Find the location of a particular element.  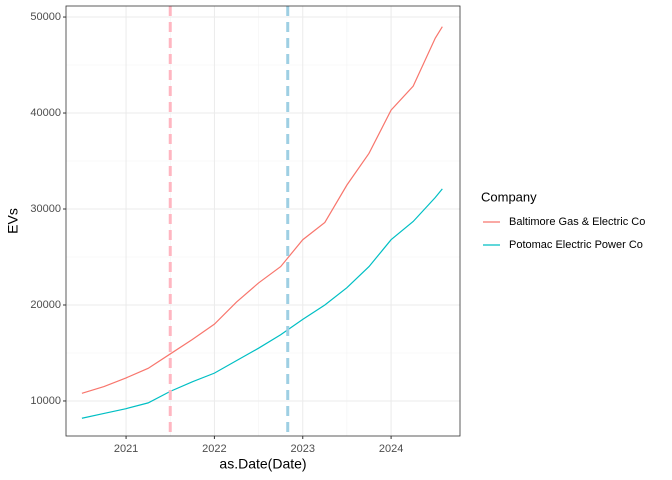

y-tick-label: 20000 is located at coordinates (45, 305).